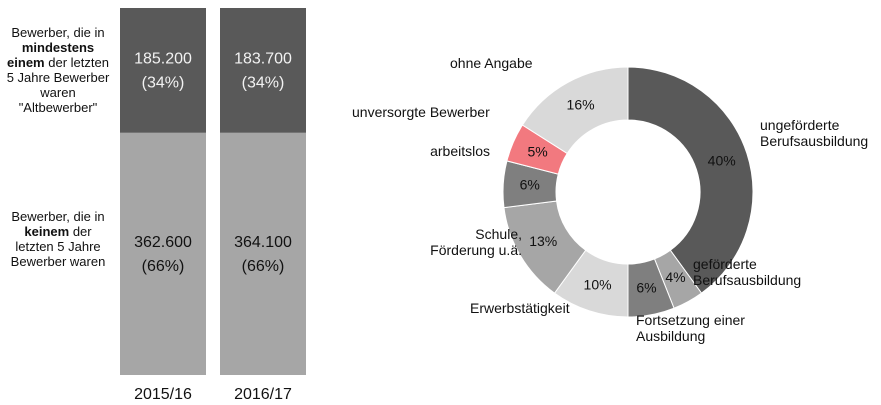  I want to click on count-label: 362.600, so click(163, 242).